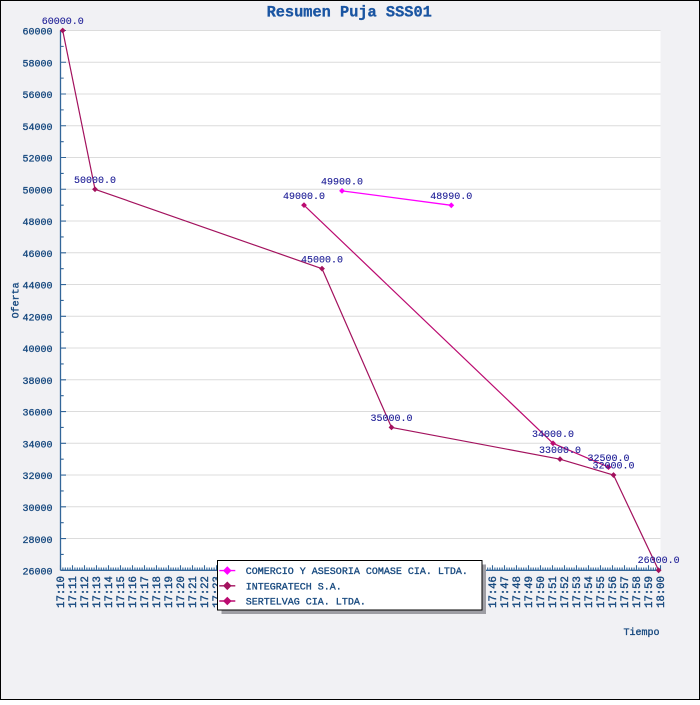  What do you see at coordinates (590, 592) in the screenshot?
I see `svg-text: 17:54` at bounding box center [590, 592].